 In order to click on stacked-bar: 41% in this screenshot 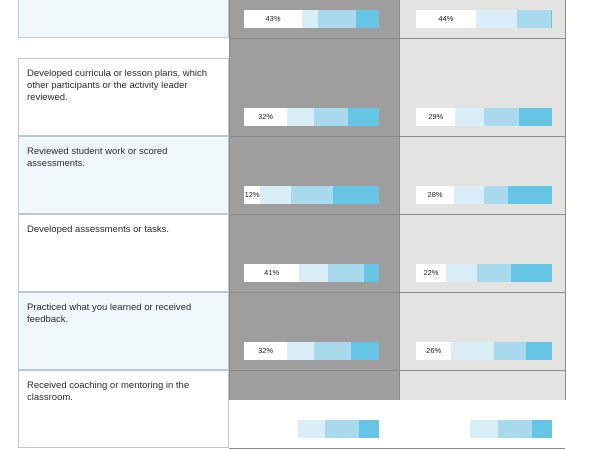, I will do `click(311, 273)`.